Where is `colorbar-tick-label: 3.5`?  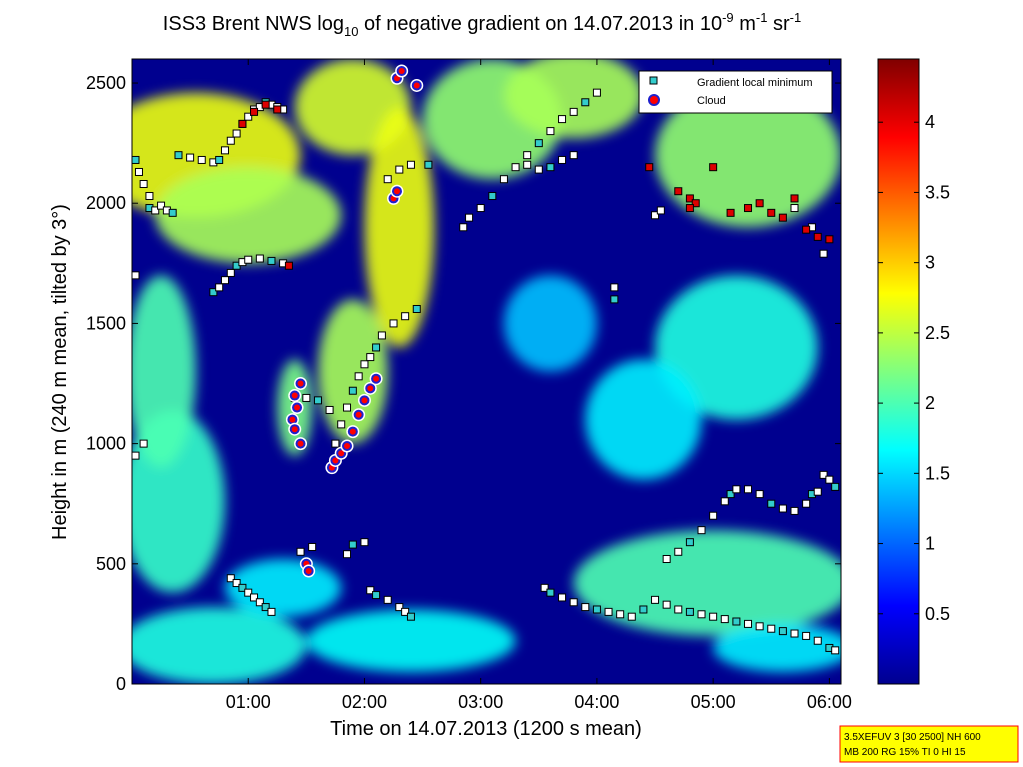 colorbar-tick-label: 3.5 is located at coordinates (937, 192).